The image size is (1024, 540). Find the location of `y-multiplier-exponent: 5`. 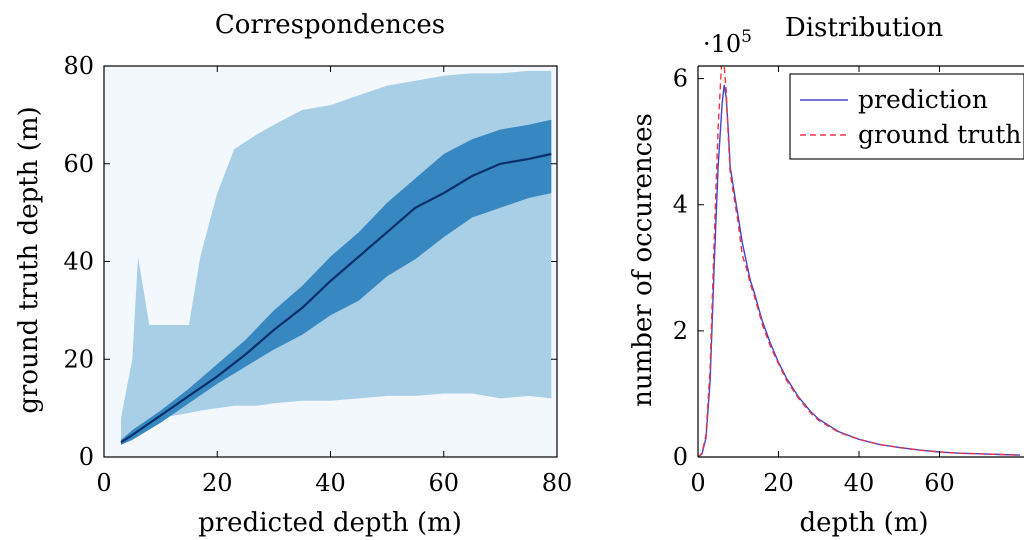

y-multiplier-exponent: 5 is located at coordinates (746, 37).